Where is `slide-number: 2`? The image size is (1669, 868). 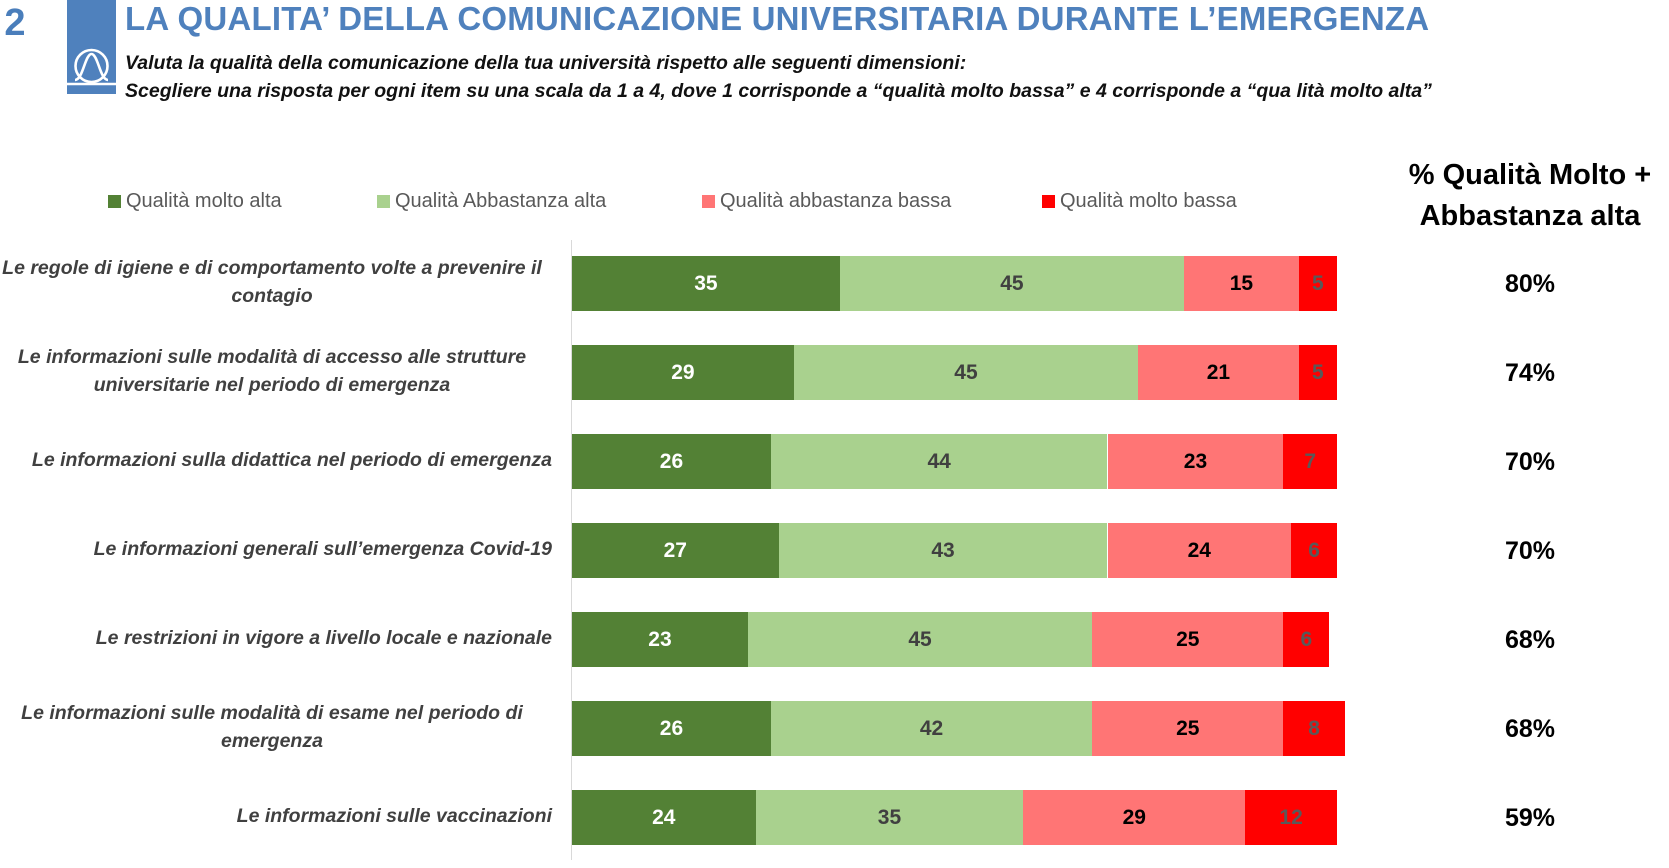
slide-number: 2 is located at coordinates (15, 23).